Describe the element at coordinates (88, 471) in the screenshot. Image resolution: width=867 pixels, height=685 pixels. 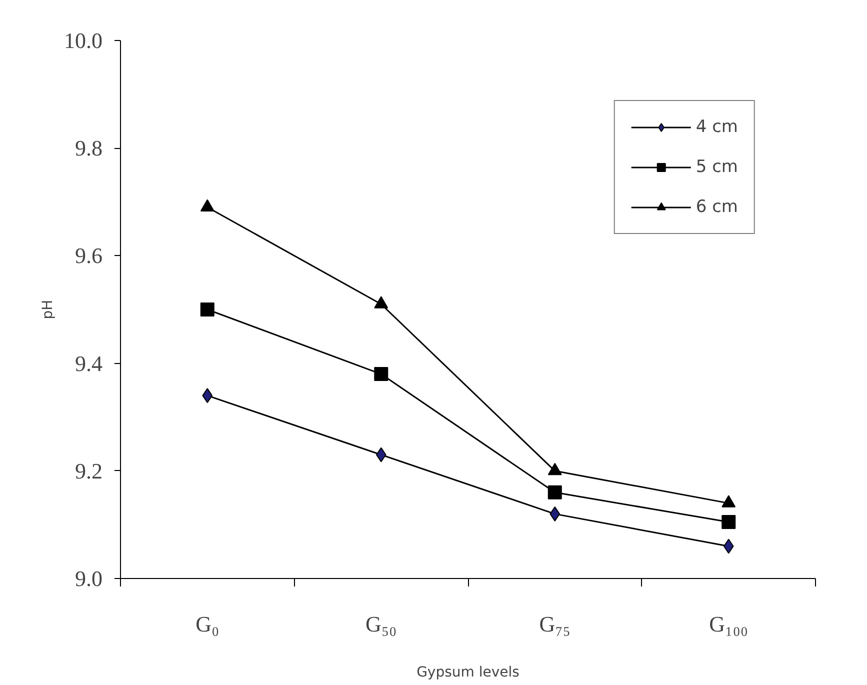
I see `y-tick-label: 9.2` at that location.